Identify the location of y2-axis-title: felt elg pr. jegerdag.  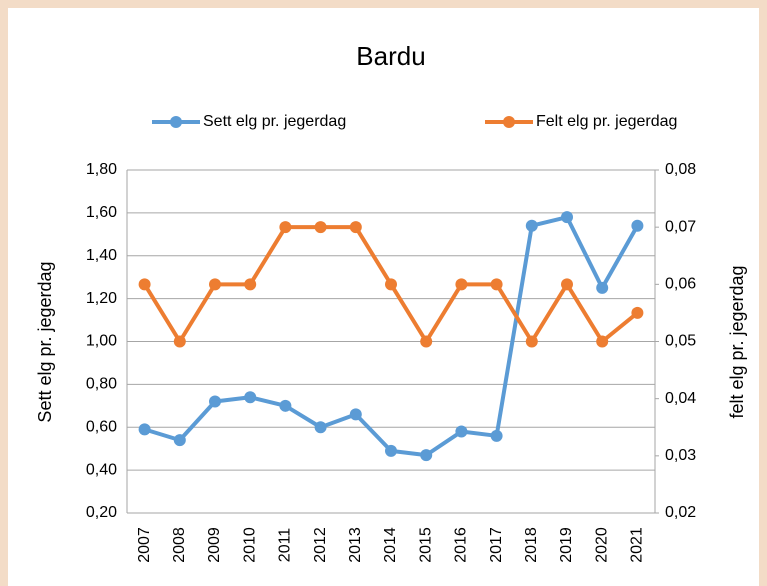
(737, 341).